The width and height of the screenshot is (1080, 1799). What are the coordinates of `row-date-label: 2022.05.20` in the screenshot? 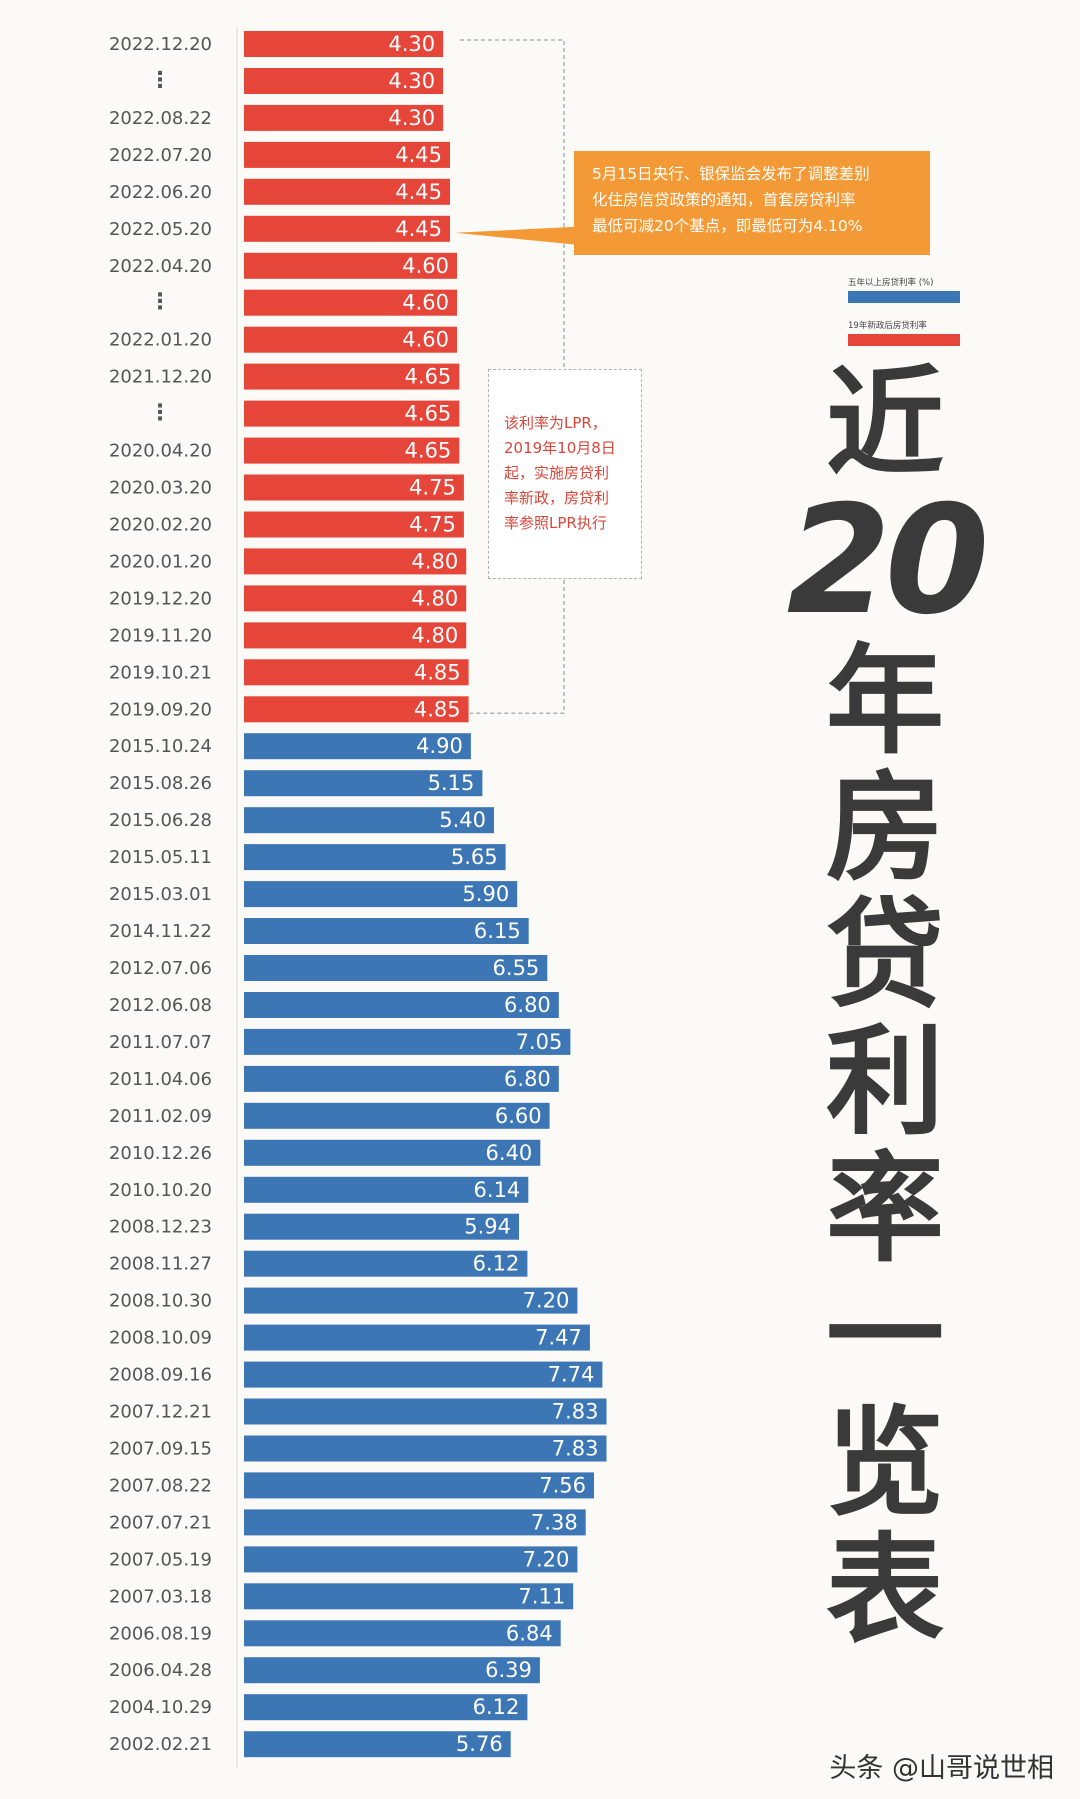 It's located at (160, 229).